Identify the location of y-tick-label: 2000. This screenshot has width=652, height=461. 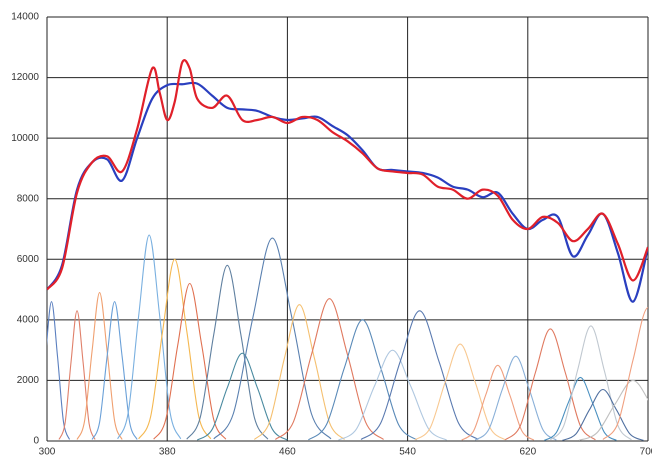
(28, 380).